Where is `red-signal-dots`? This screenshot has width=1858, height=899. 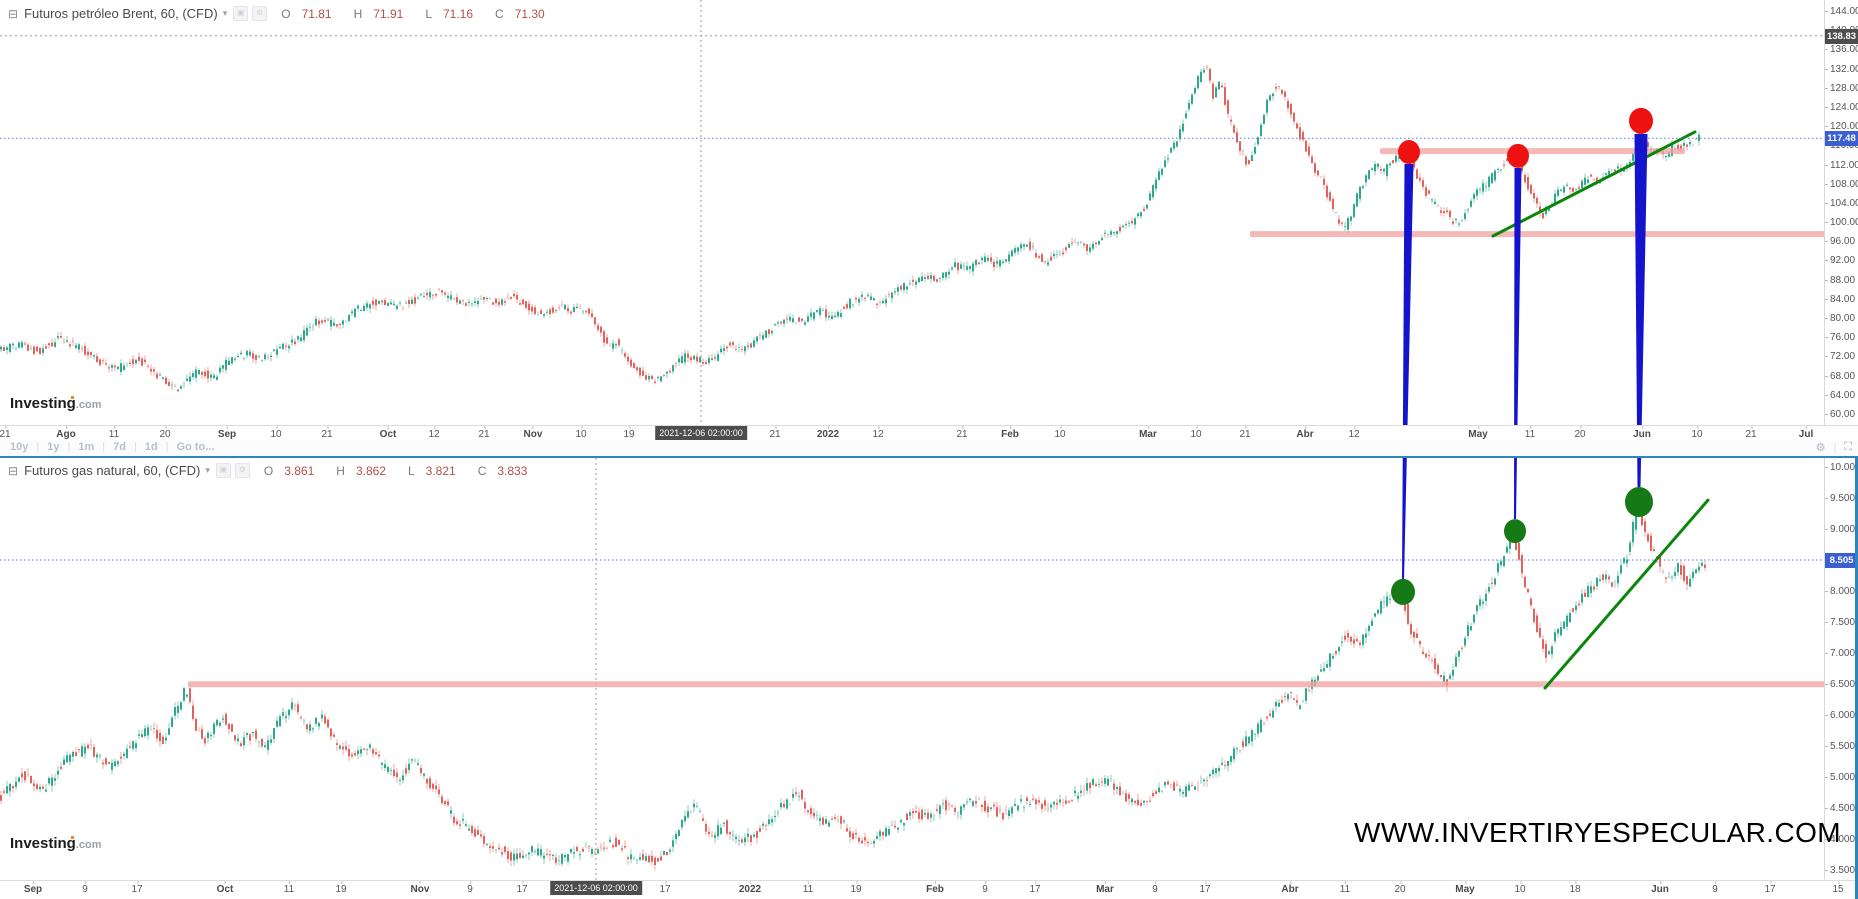
red-signal-dots is located at coordinates (1525, 137).